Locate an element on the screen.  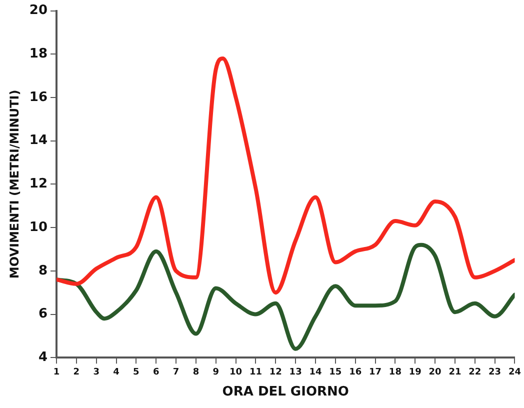
x-tick-label: 1 is located at coordinates (56, 372).